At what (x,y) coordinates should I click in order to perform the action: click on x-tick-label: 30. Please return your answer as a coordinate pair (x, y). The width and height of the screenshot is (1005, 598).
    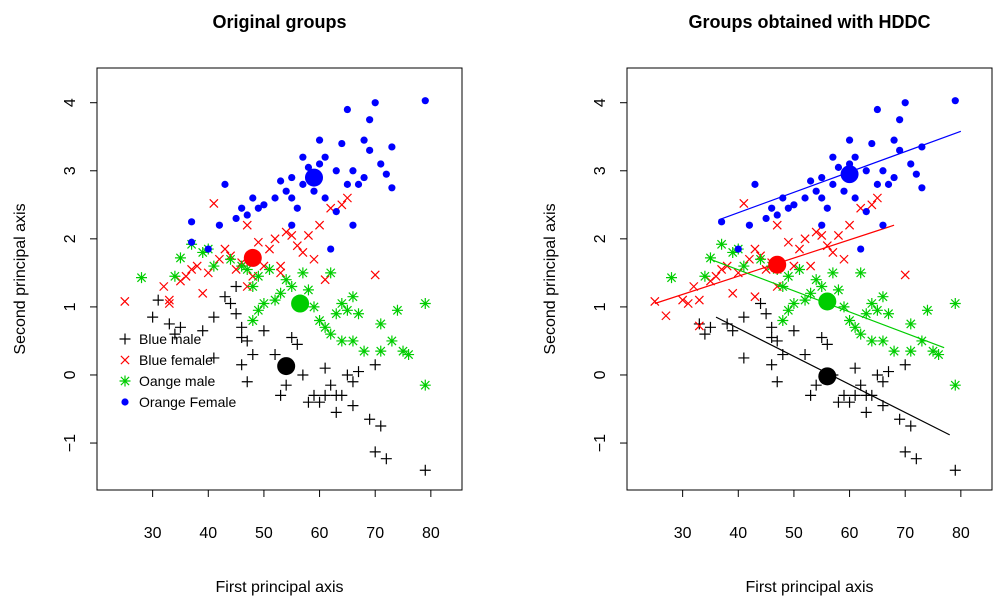
    Looking at the image, I should click on (153, 533).